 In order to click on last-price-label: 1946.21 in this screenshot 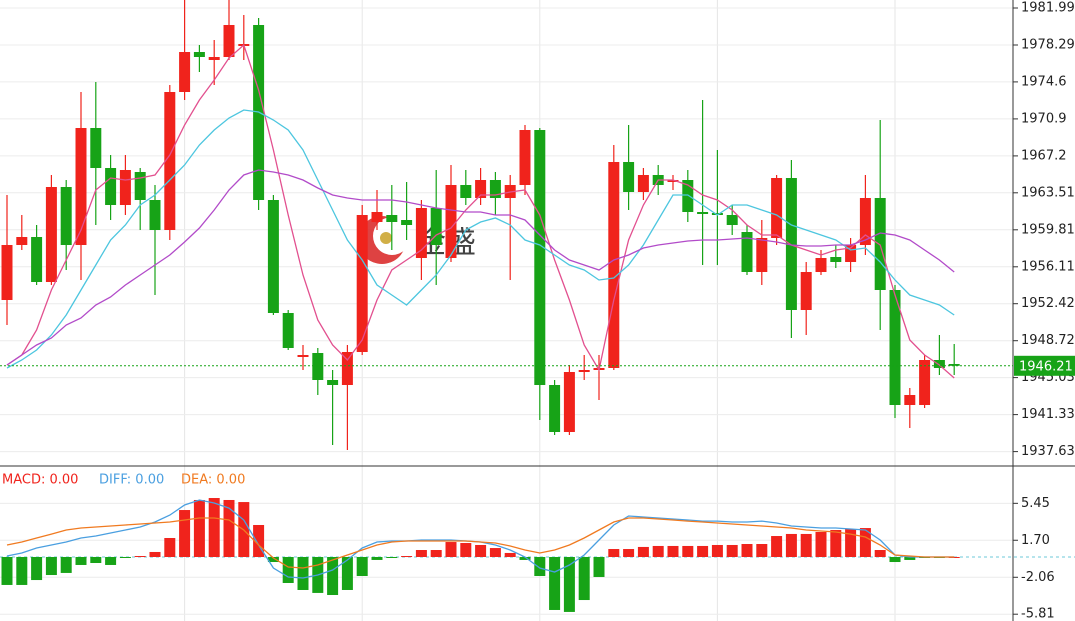, I will do `click(1046, 366)`.